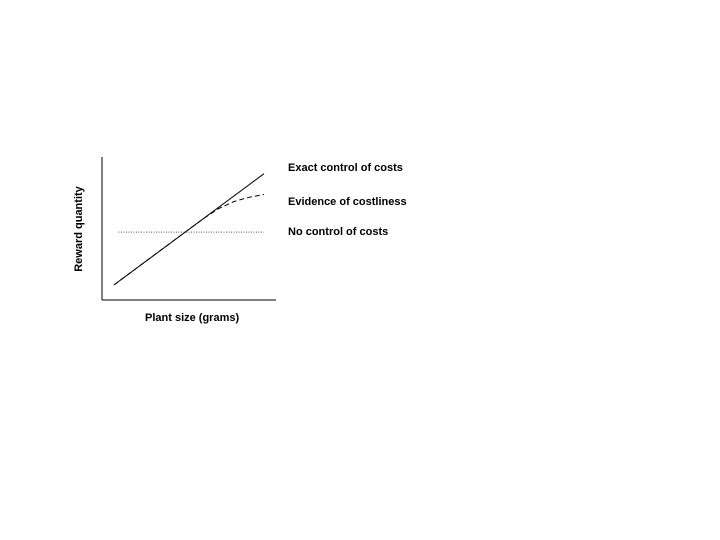 The width and height of the screenshot is (720, 540). Describe the element at coordinates (338, 232) in the screenshot. I see `legend-label-no-control: No control of costs` at that location.